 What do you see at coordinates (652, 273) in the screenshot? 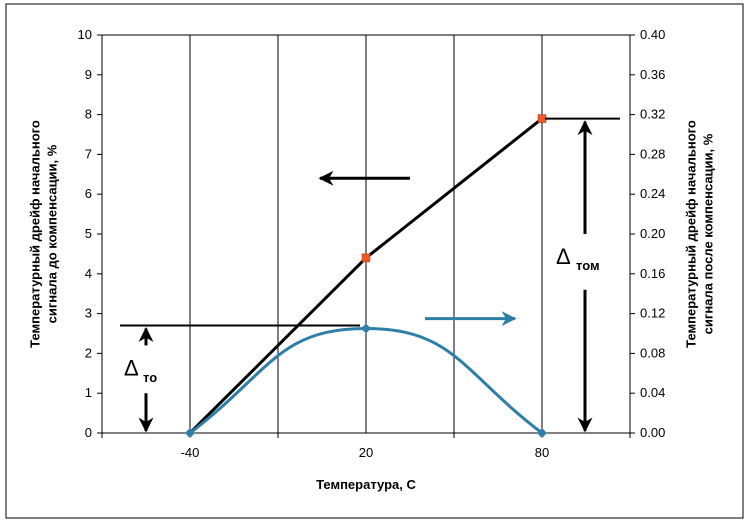
I see `y-right-tick-label: 0.16` at bounding box center [652, 273].